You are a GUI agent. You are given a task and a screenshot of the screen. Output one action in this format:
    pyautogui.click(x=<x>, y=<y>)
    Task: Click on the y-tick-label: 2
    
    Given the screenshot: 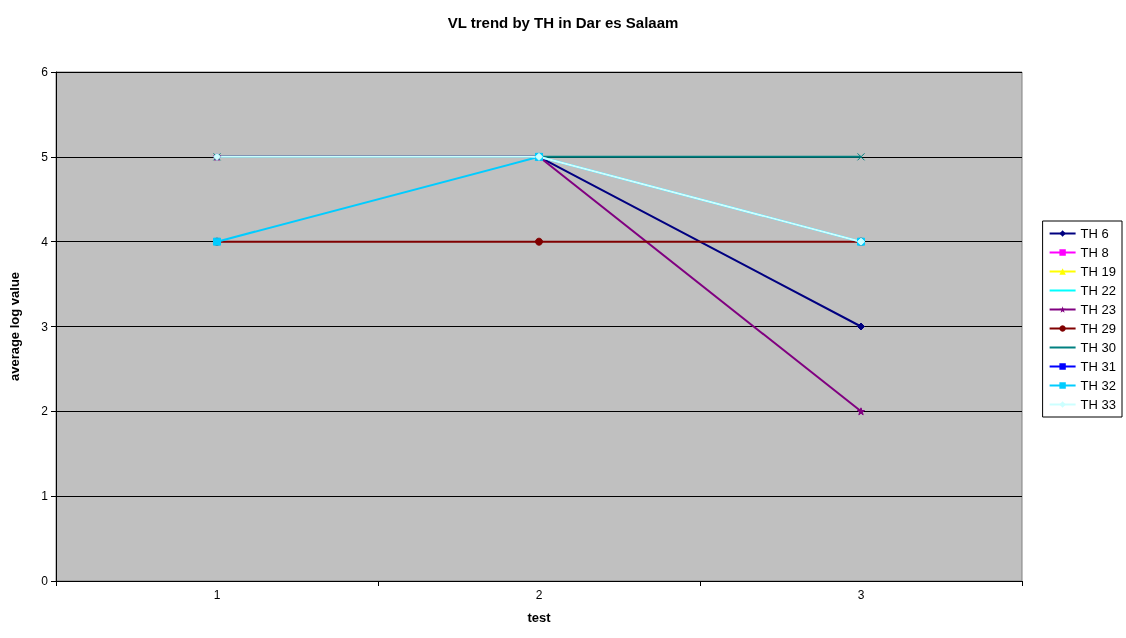 What is the action you would take?
    pyautogui.click(x=45, y=411)
    